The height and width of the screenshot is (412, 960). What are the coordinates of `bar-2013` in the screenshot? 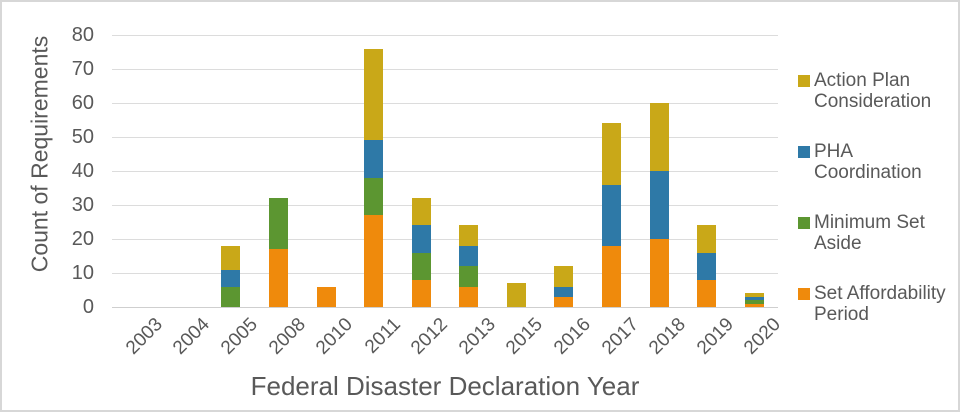 It's located at (469, 266).